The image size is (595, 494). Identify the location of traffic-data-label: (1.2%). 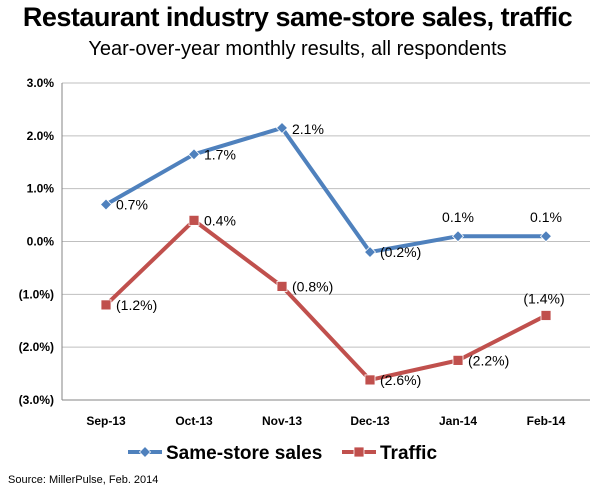
(136, 305).